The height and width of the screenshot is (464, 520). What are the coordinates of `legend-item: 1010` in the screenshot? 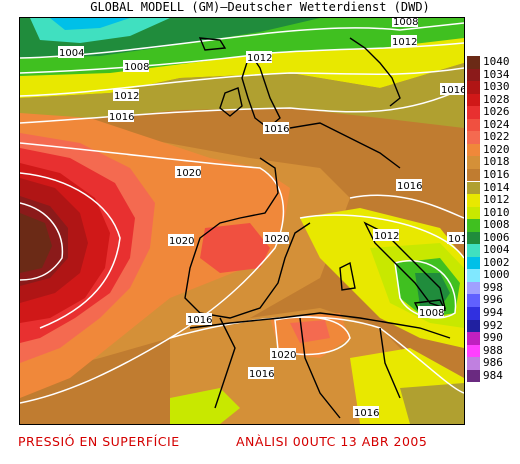 It's located at (492, 212).